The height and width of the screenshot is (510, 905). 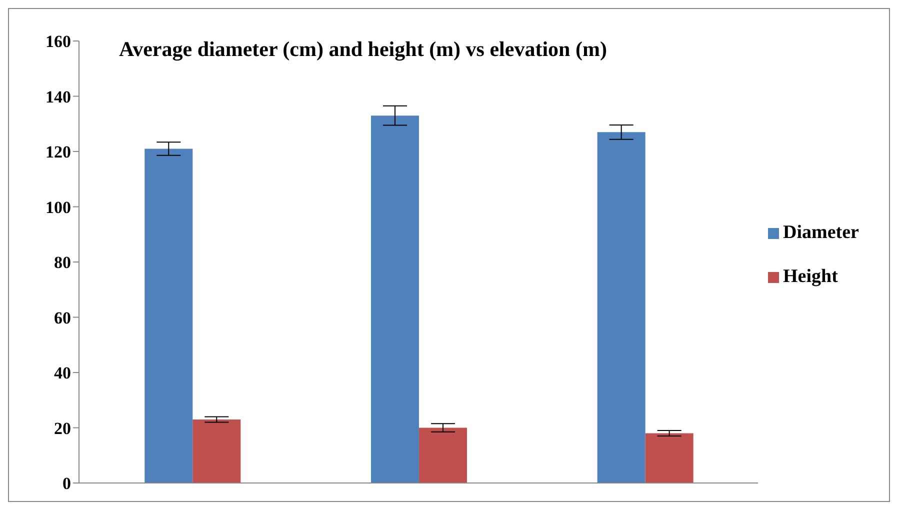 I want to click on legend-label: Diameter, so click(x=821, y=232).